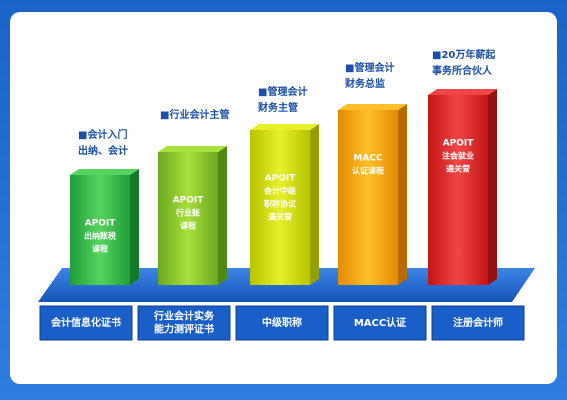  What do you see at coordinates (102, 134) in the screenshot?
I see `level-label: ■会计入门` at bounding box center [102, 134].